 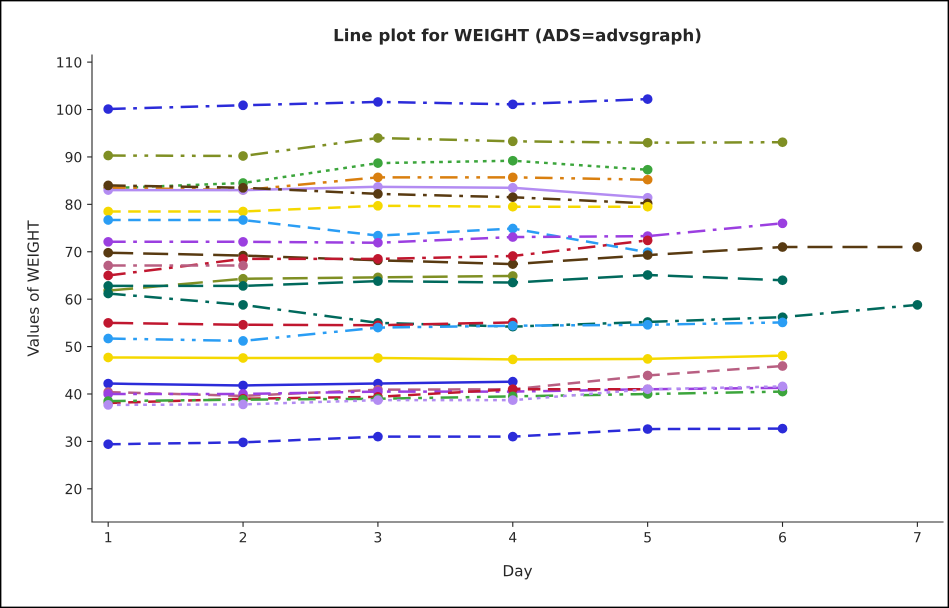 What do you see at coordinates (74, 489) in the screenshot?
I see `y-tick-label: 20` at bounding box center [74, 489].